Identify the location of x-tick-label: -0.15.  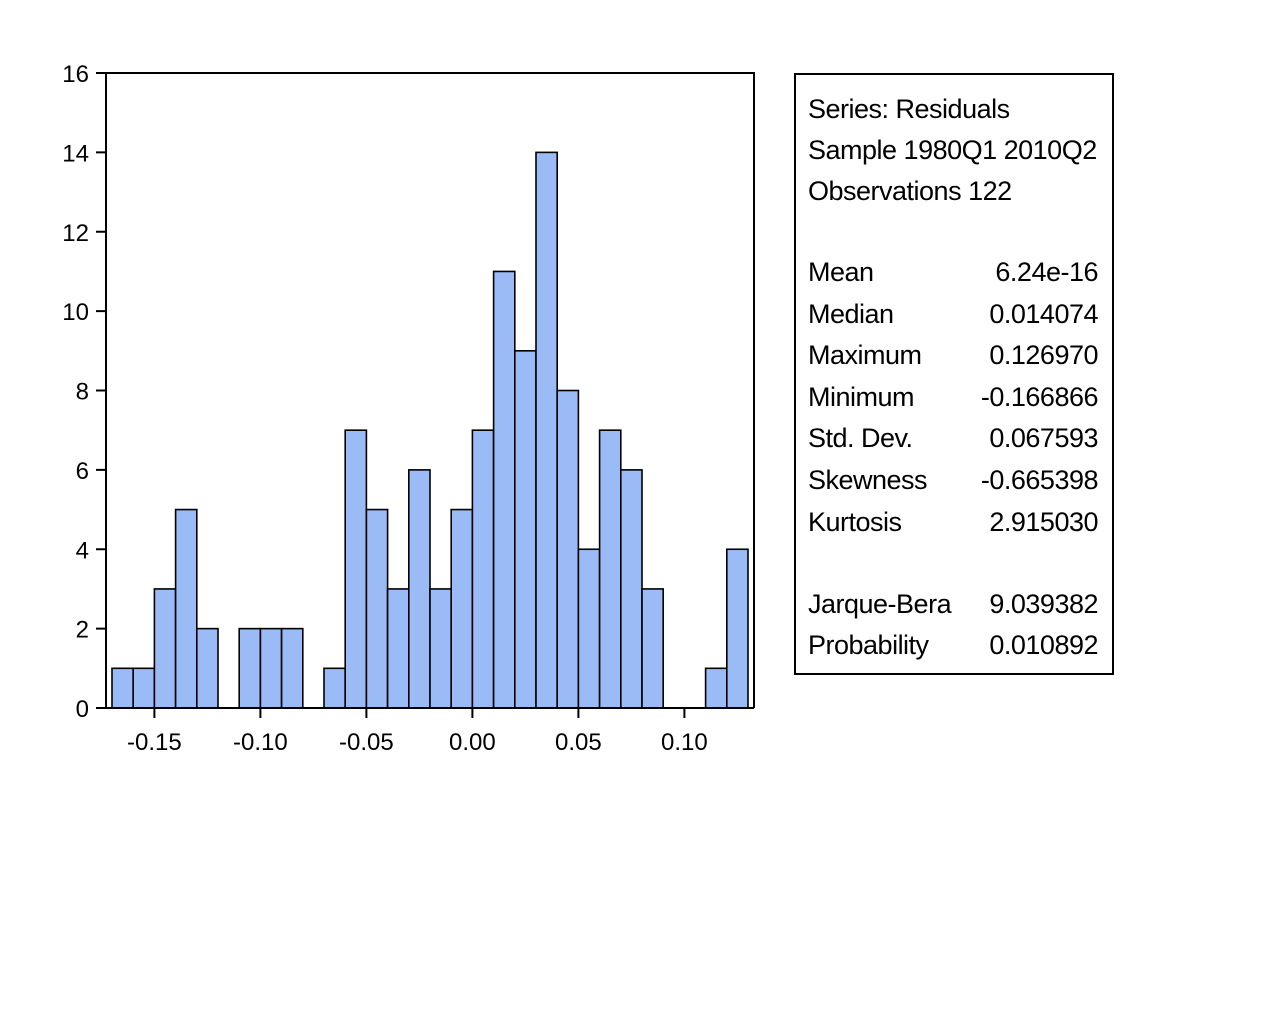
(154, 742).